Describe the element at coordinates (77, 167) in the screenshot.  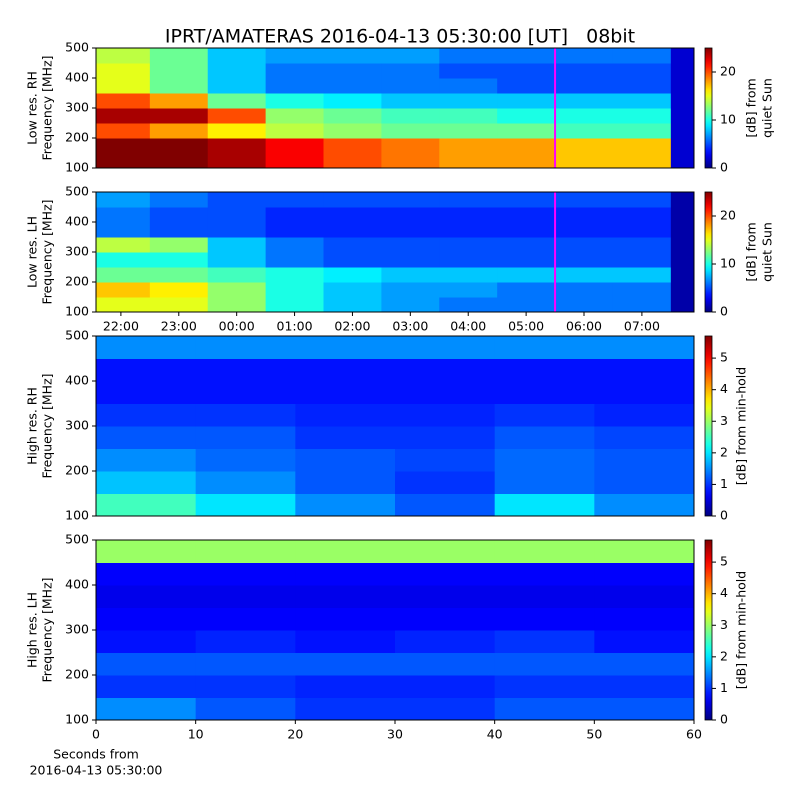
I see `y-tick-label: 100` at that location.